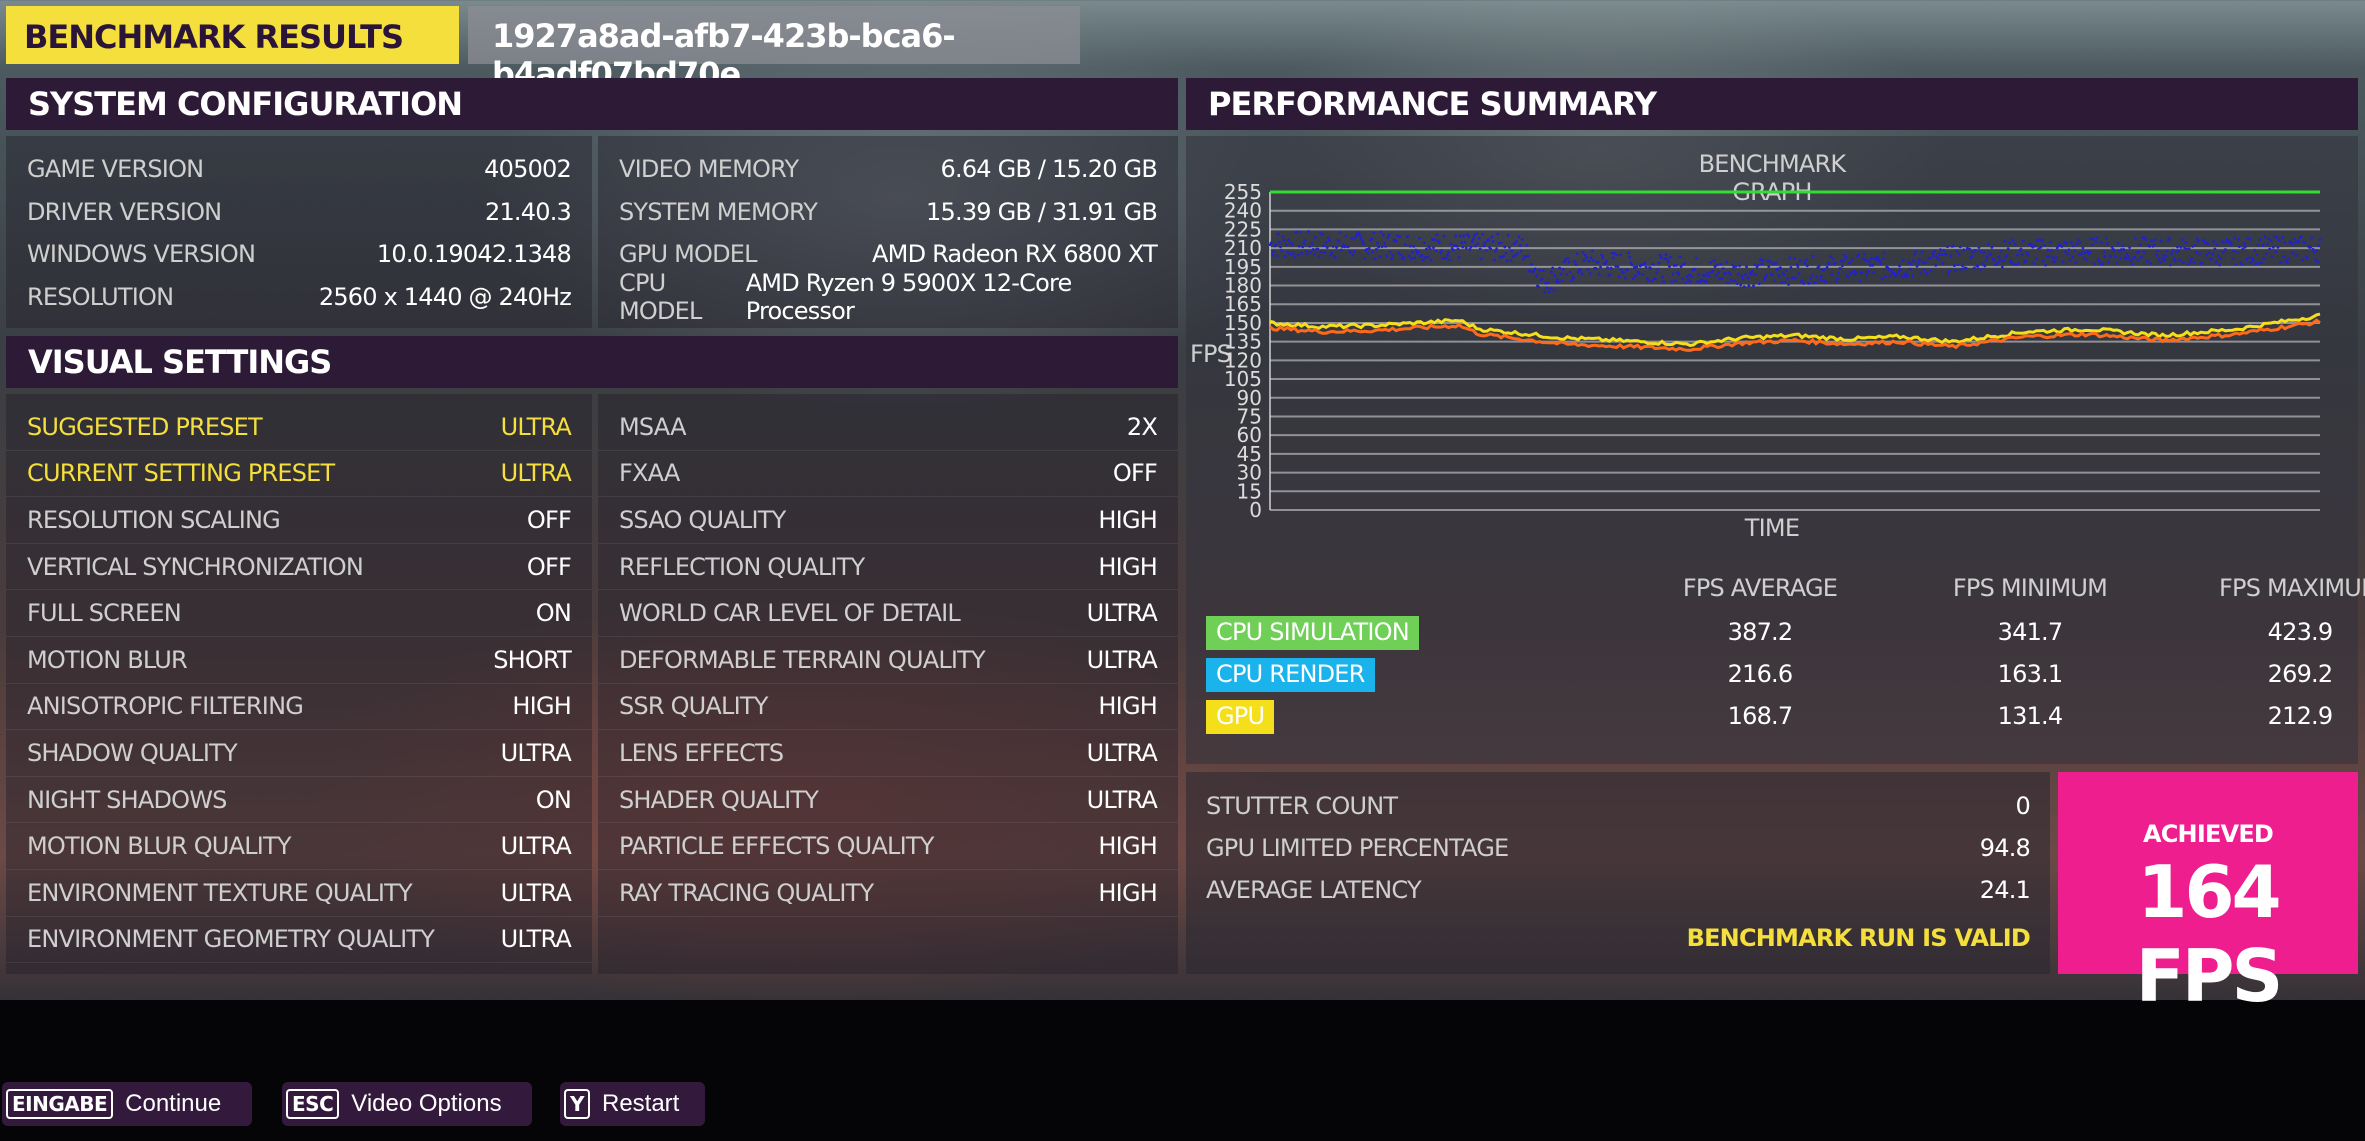 Image resolution: width=2365 pixels, height=1141 pixels. I want to click on setting-label: REFLECTION QUALITY, so click(742, 566).